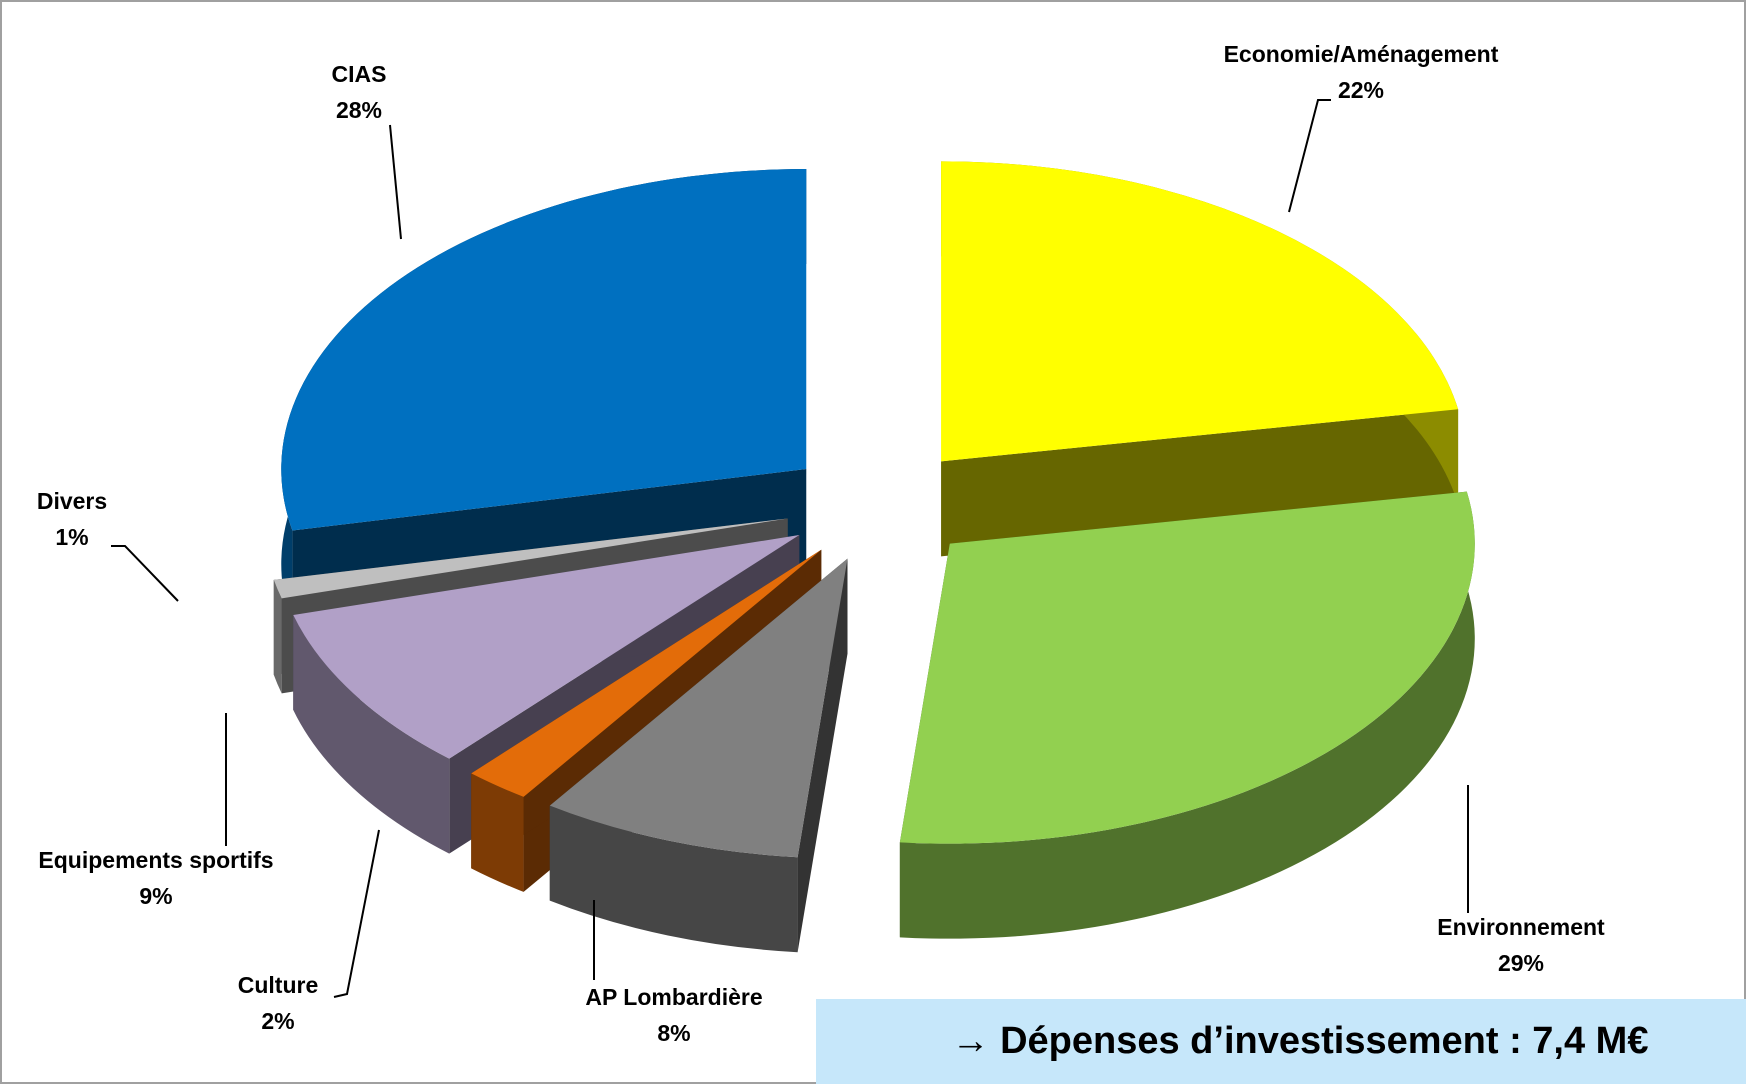  What do you see at coordinates (359, 110) in the screenshot?
I see `value-label: 28%` at bounding box center [359, 110].